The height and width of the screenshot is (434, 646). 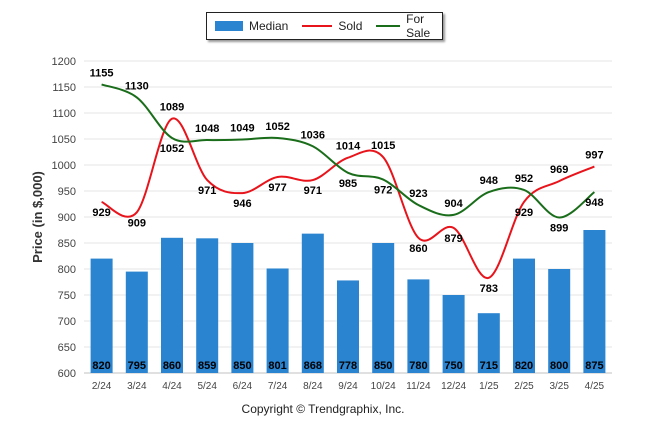 I want to click on legend-item-for-sale: For Sale, so click(x=409, y=26).